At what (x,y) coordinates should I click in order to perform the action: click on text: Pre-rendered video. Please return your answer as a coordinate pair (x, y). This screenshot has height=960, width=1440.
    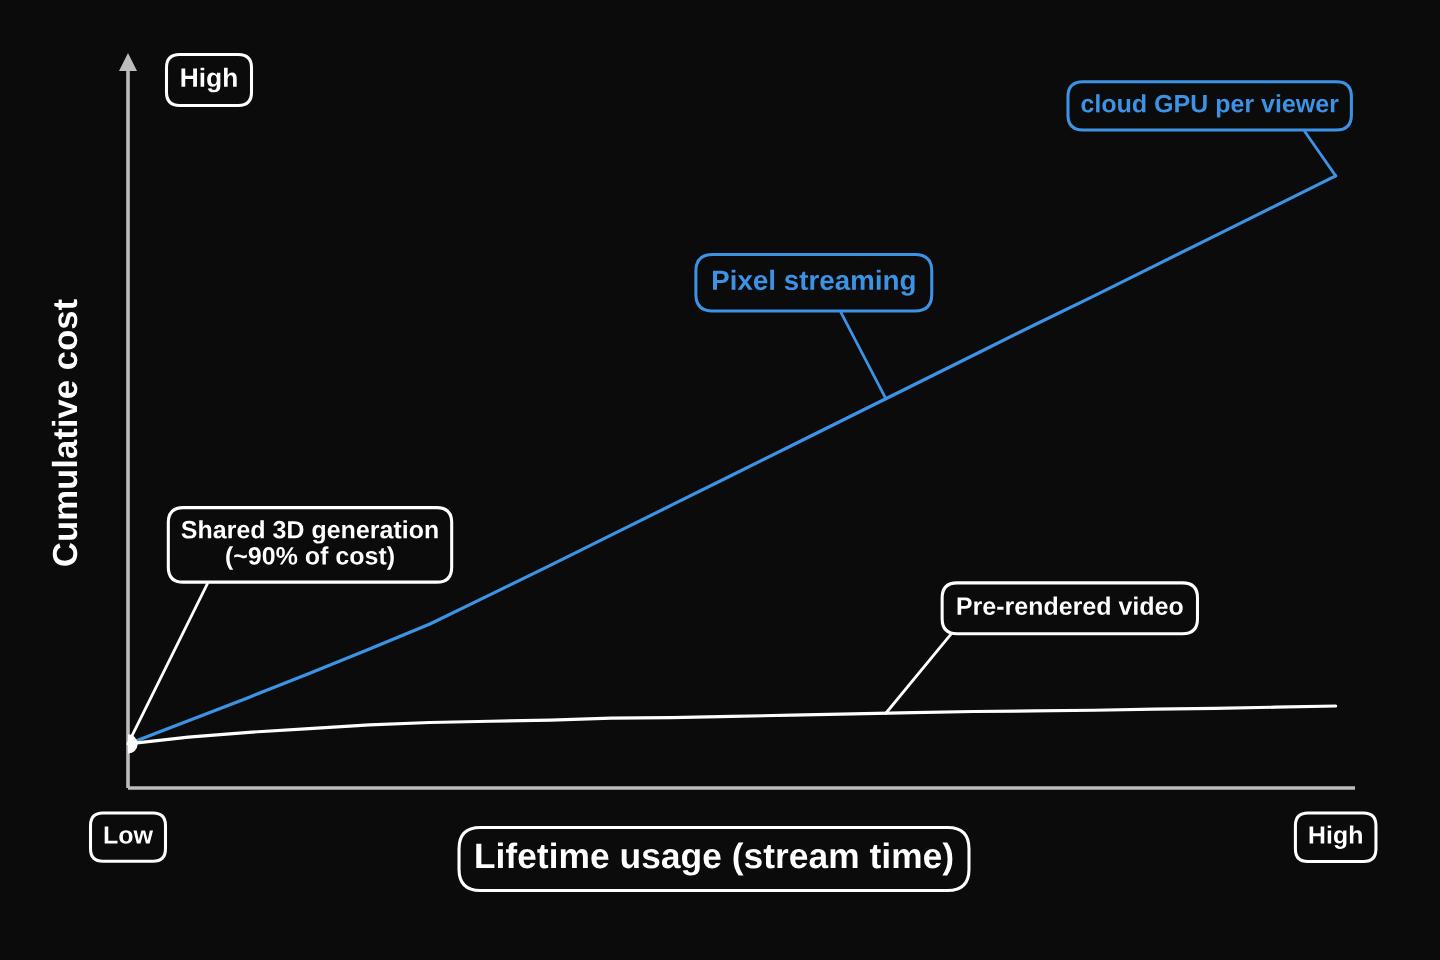
    Looking at the image, I should click on (1070, 605).